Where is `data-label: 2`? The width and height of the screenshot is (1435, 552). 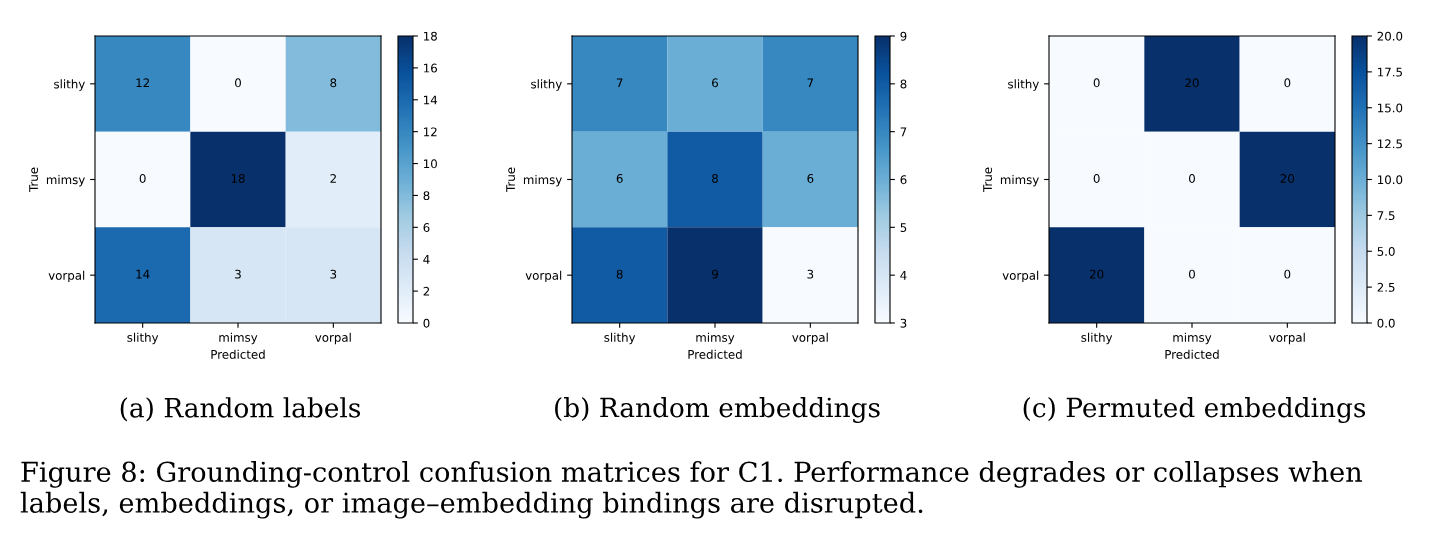 data-label: 2 is located at coordinates (333, 178).